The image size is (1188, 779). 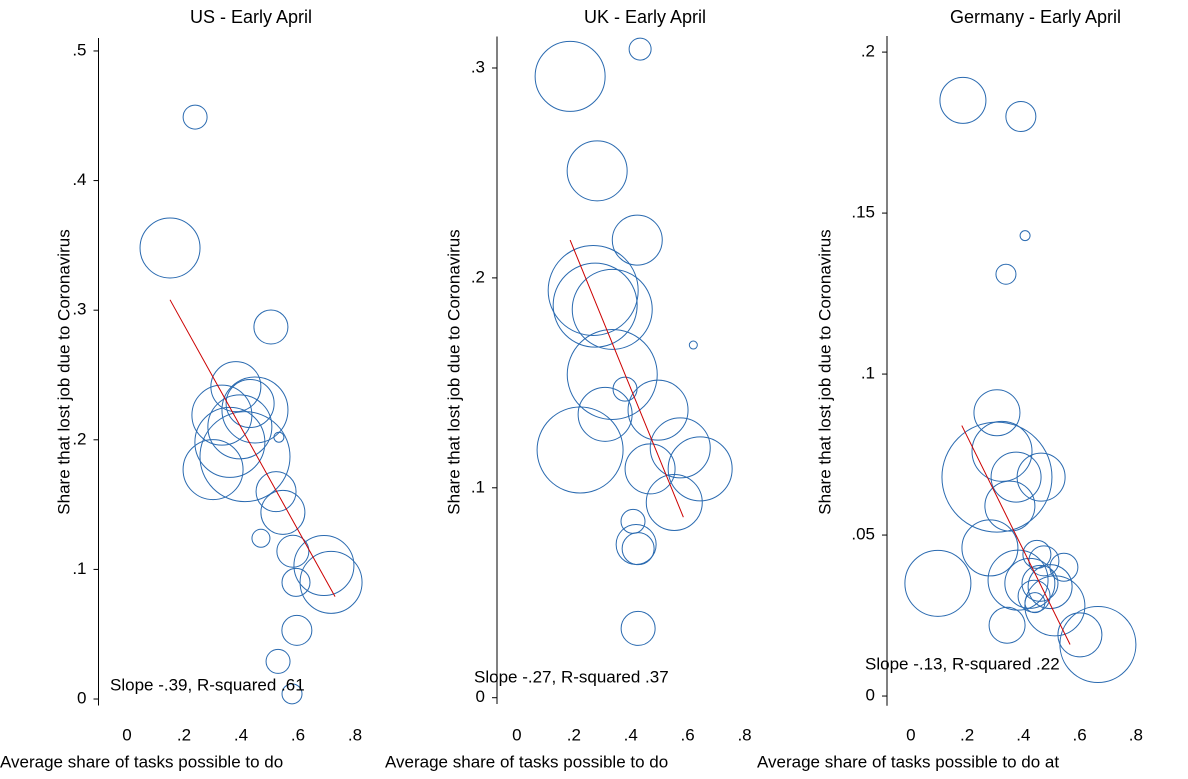 What do you see at coordinates (571, 676) in the screenshot?
I see `annotation: Slope -.27, R-squared .37` at bounding box center [571, 676].